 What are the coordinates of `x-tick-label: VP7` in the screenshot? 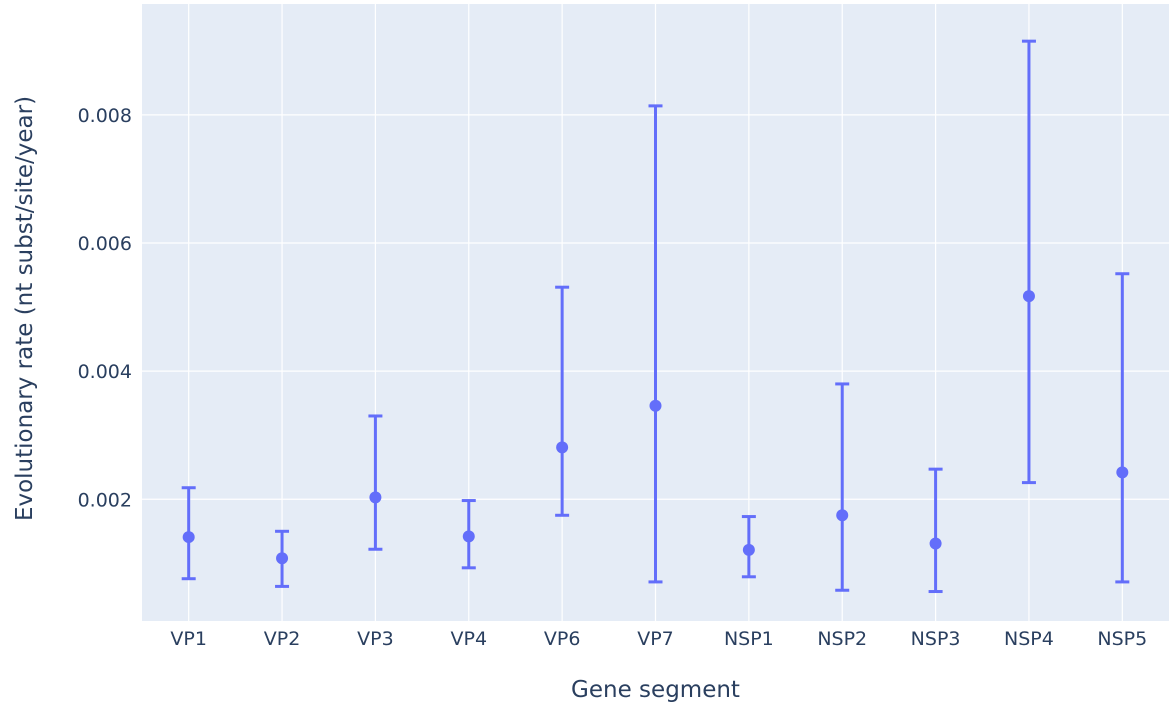 It's located at (655, 639).